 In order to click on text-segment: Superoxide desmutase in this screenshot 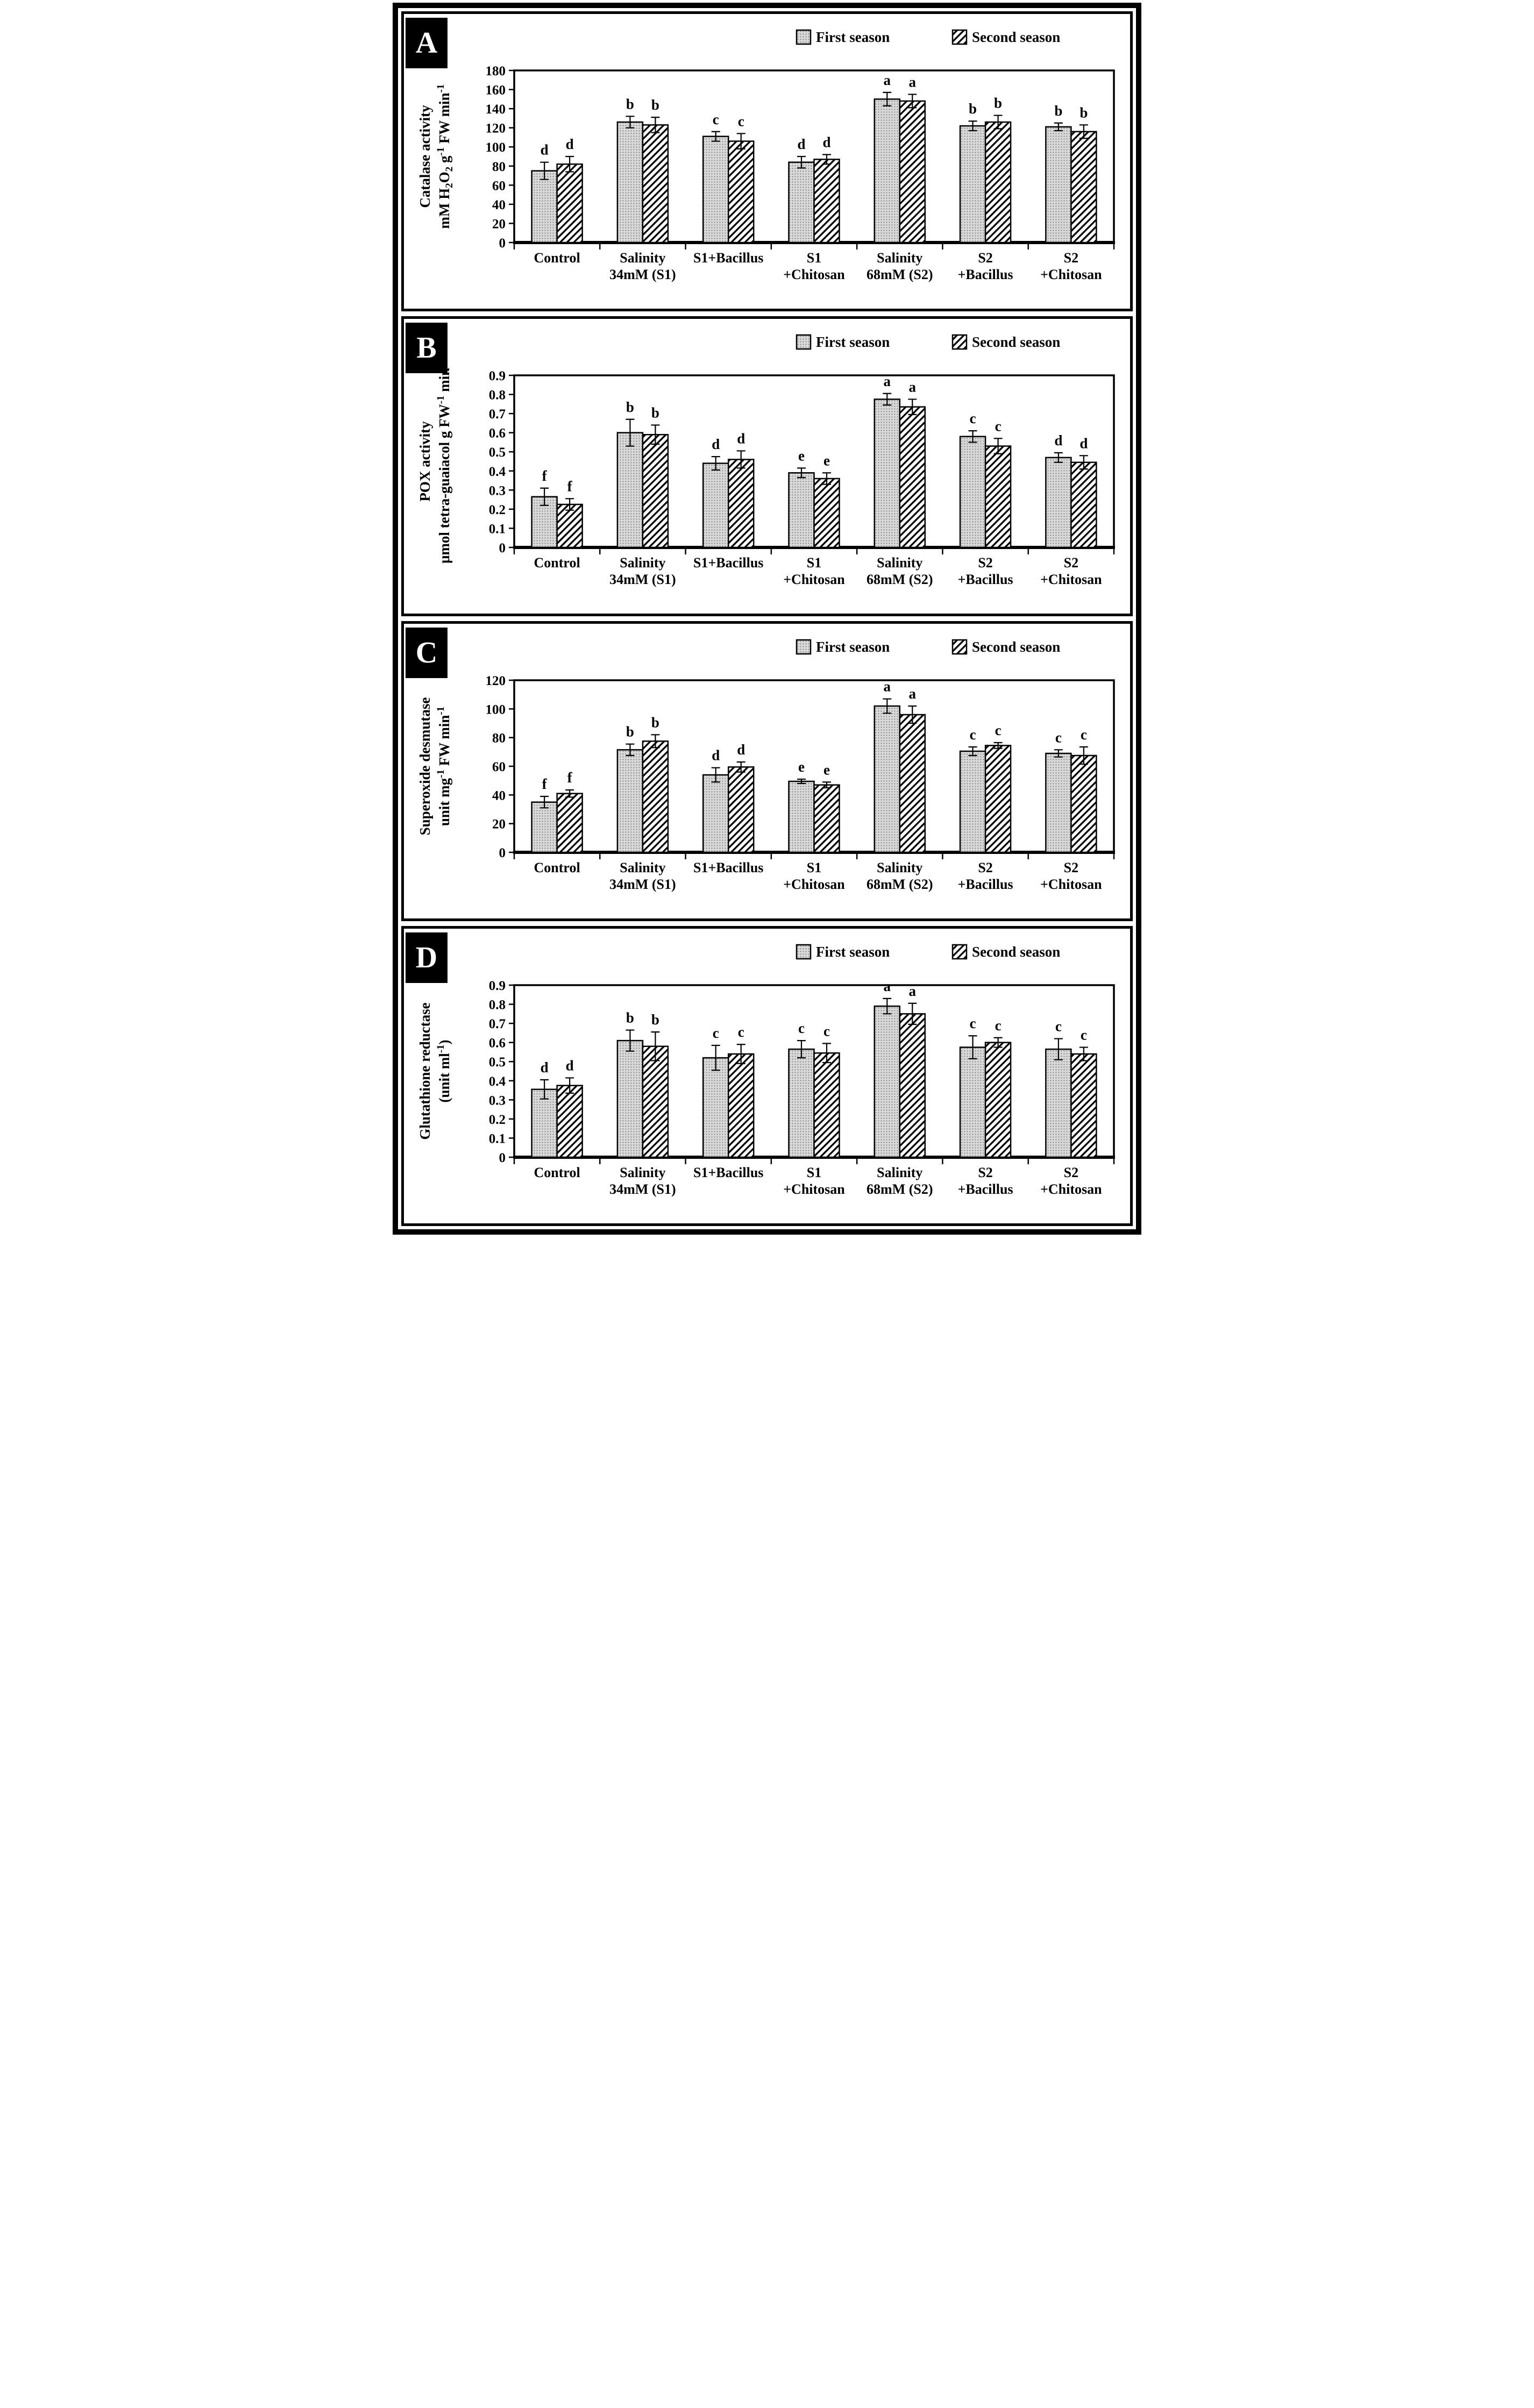, I will do `click(425, 766)`.